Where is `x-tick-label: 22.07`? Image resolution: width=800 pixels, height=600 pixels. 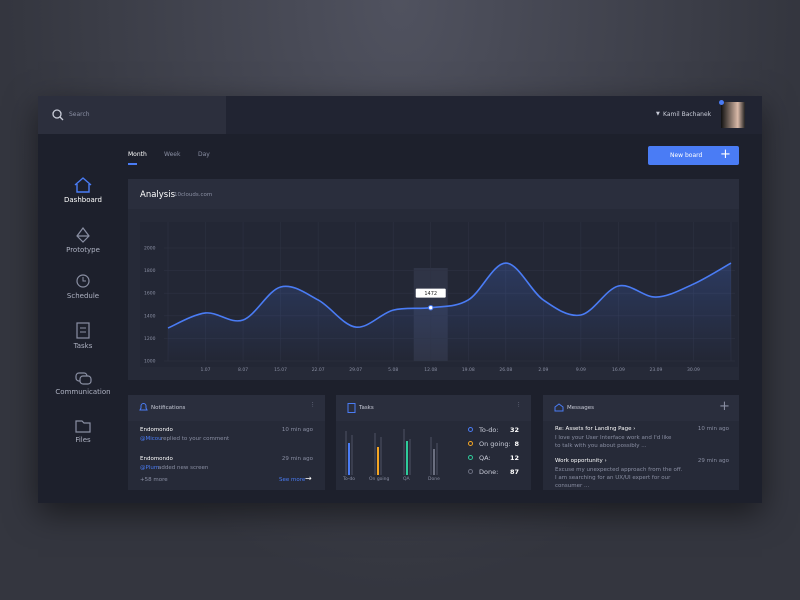 x-tick-label: 22.07 is located at coordinates (318, 370).